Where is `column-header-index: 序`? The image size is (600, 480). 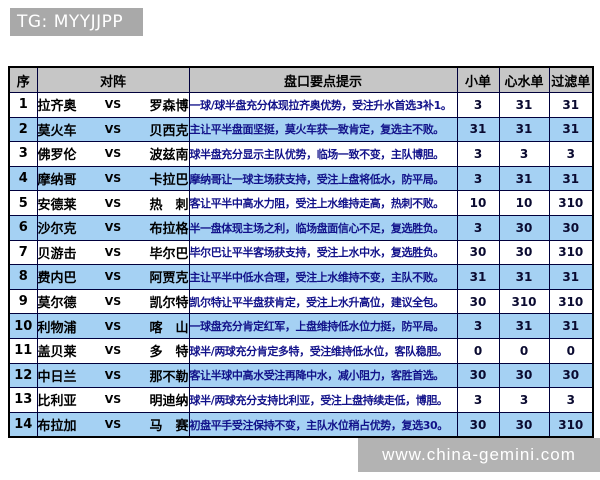 column-header-index: 序 is located at coordinates (23, 79).